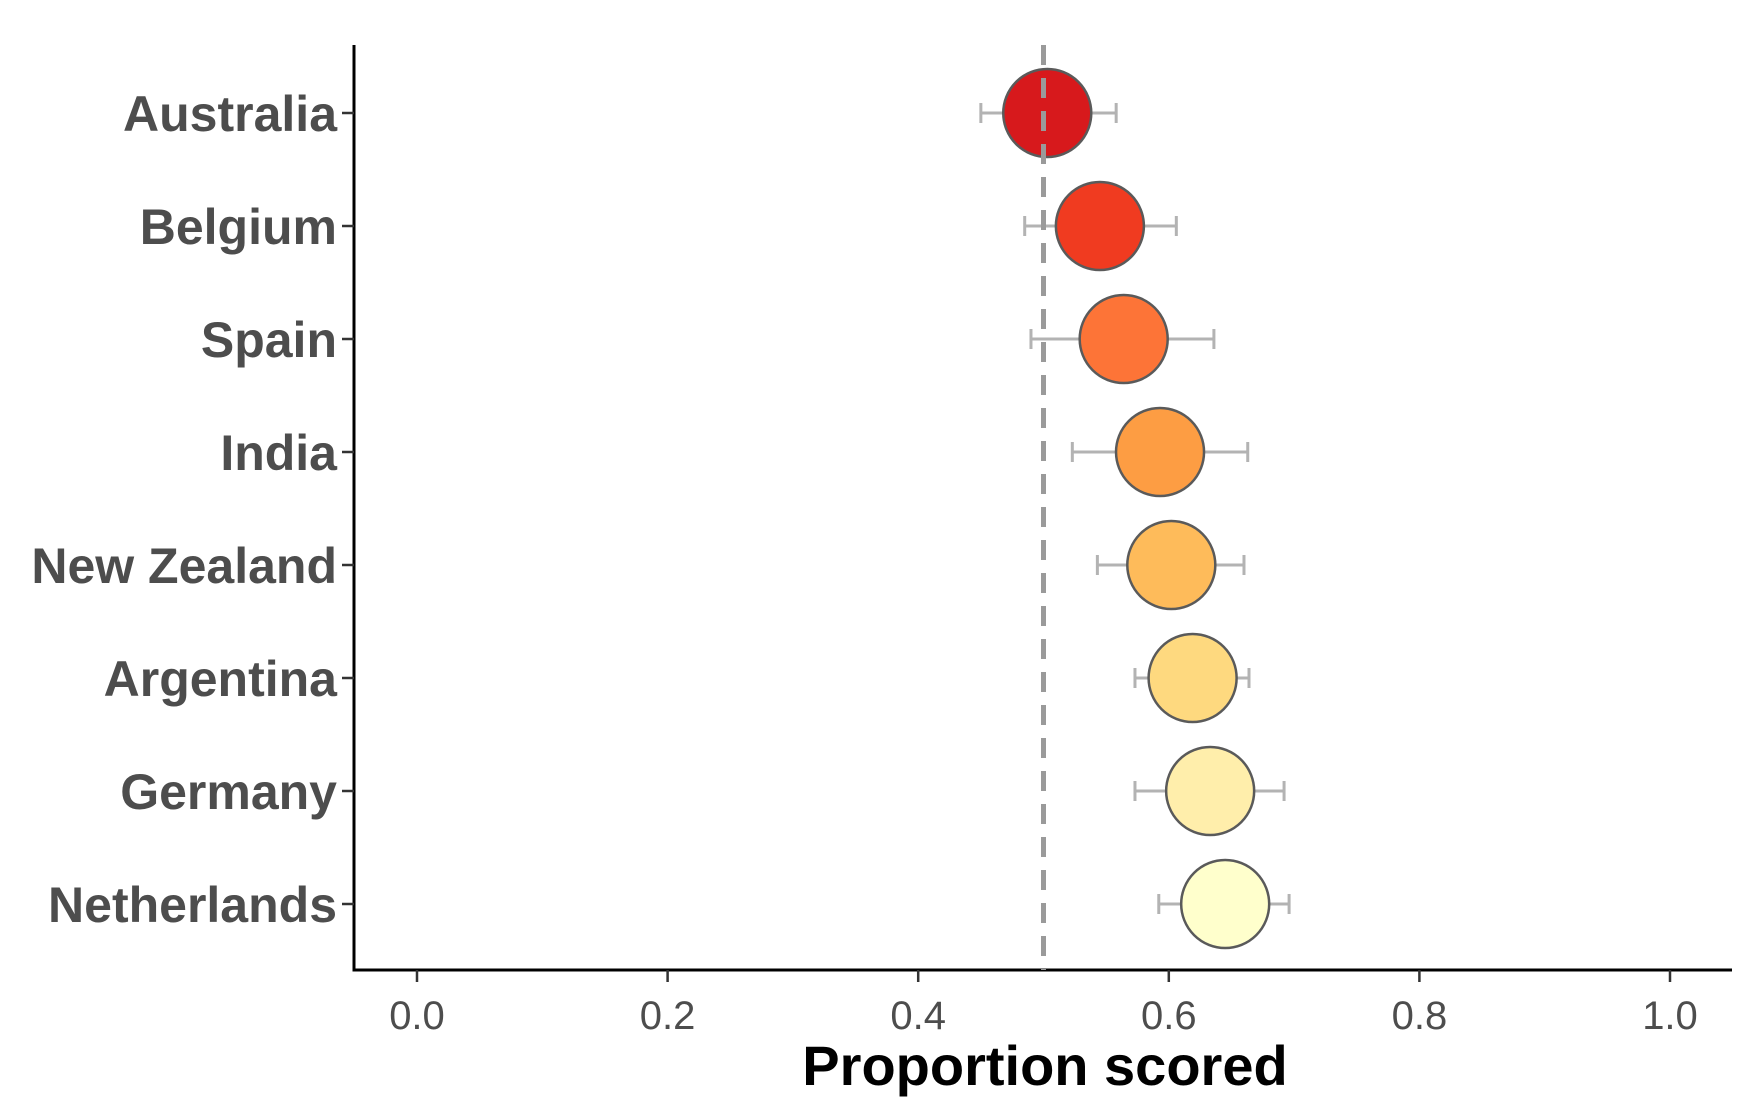  I want to click on x-axis-title: Proportion scored, so click(1044, 1065).